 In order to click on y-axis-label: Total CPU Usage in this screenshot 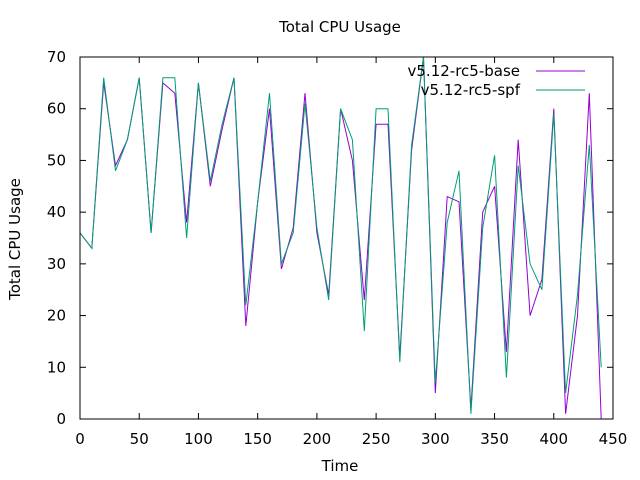, I will do `click(15, 239)`.